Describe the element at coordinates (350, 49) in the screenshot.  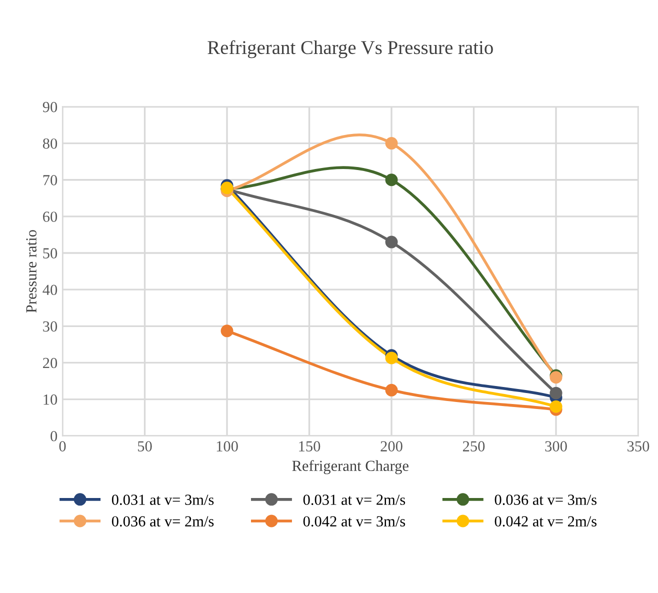
I see `chart-title: Refrigerant Charge Vs Pressure ratio` at that location.